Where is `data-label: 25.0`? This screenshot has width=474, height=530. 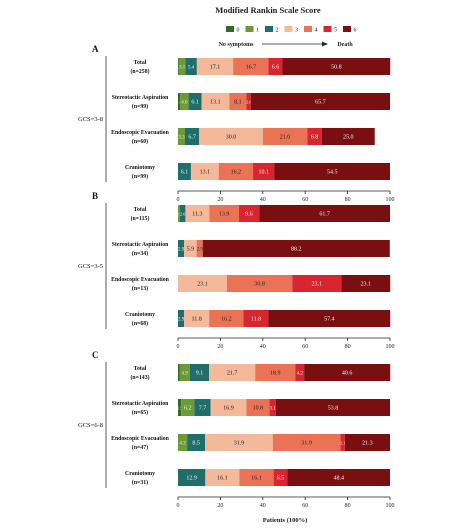 data-label: 25.0 is located at coordinates (348, 138).